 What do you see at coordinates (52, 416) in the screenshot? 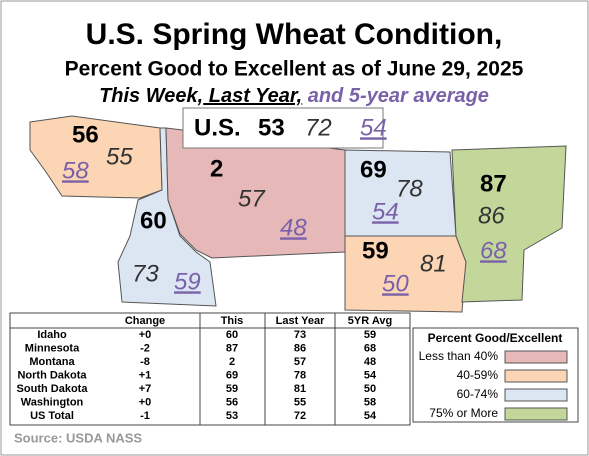
I see `table-row-label: US Total` at bounding box center [52, 416].